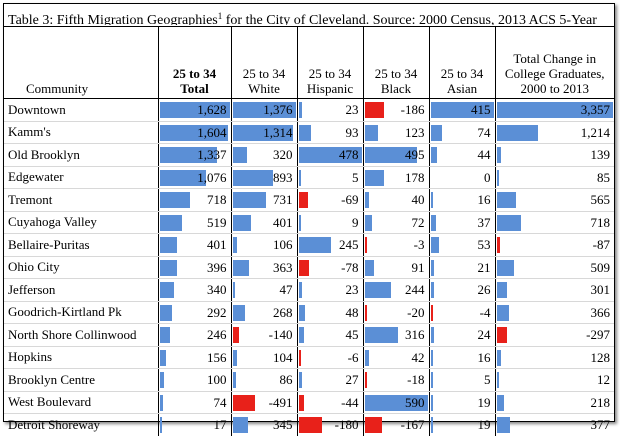  What do you see at coordinates (330, 155) in the screenshot?
I see `cell-hispanic: 478` at bounding box center [330, 155].